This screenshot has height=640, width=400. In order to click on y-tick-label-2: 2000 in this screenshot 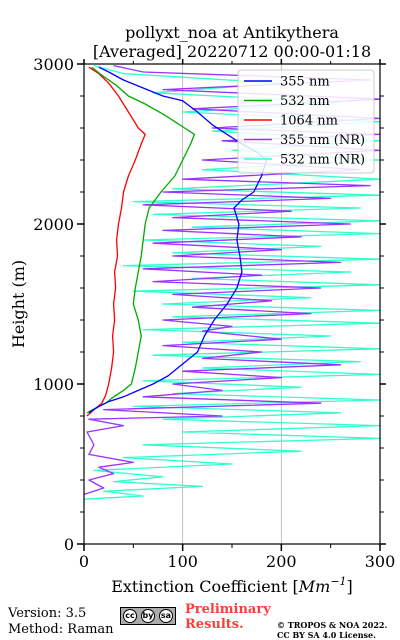, I will do `click(53, 224)`.